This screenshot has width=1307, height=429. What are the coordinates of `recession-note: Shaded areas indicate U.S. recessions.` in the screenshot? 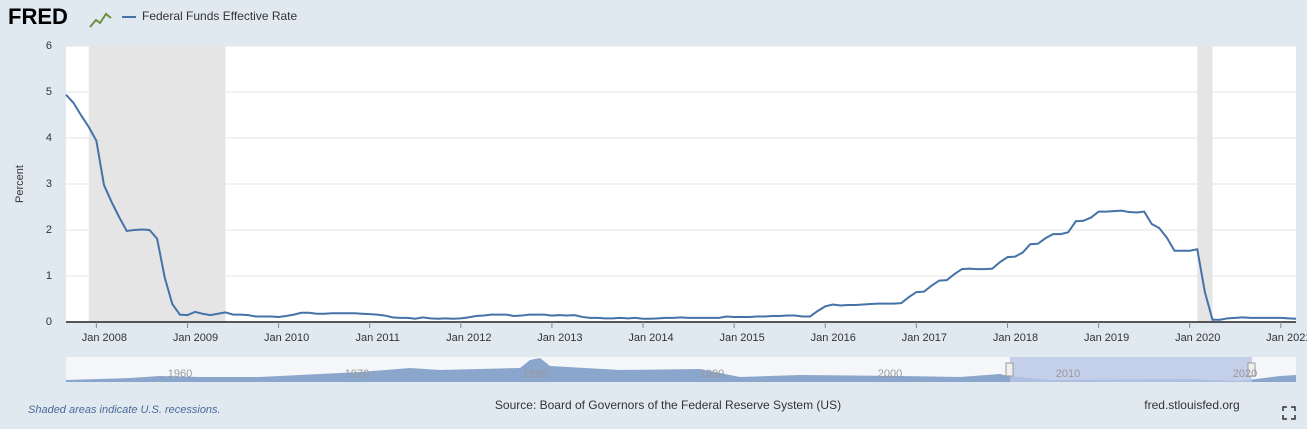 It's located at (124, 410).